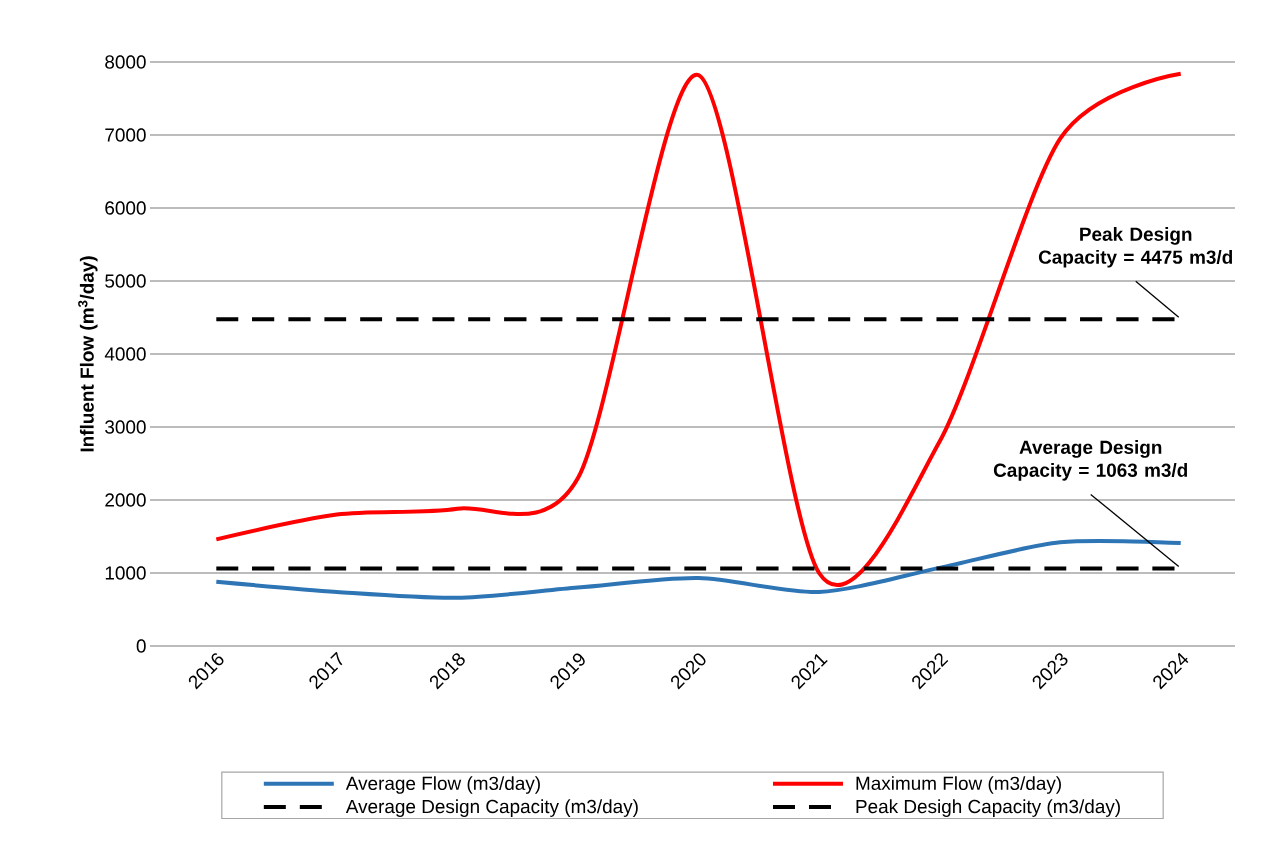 The image size is (1276, 861). Describe the element at coordinates (125, 354) in the screenshot. I see `y-tick-label: 4000` at that location.